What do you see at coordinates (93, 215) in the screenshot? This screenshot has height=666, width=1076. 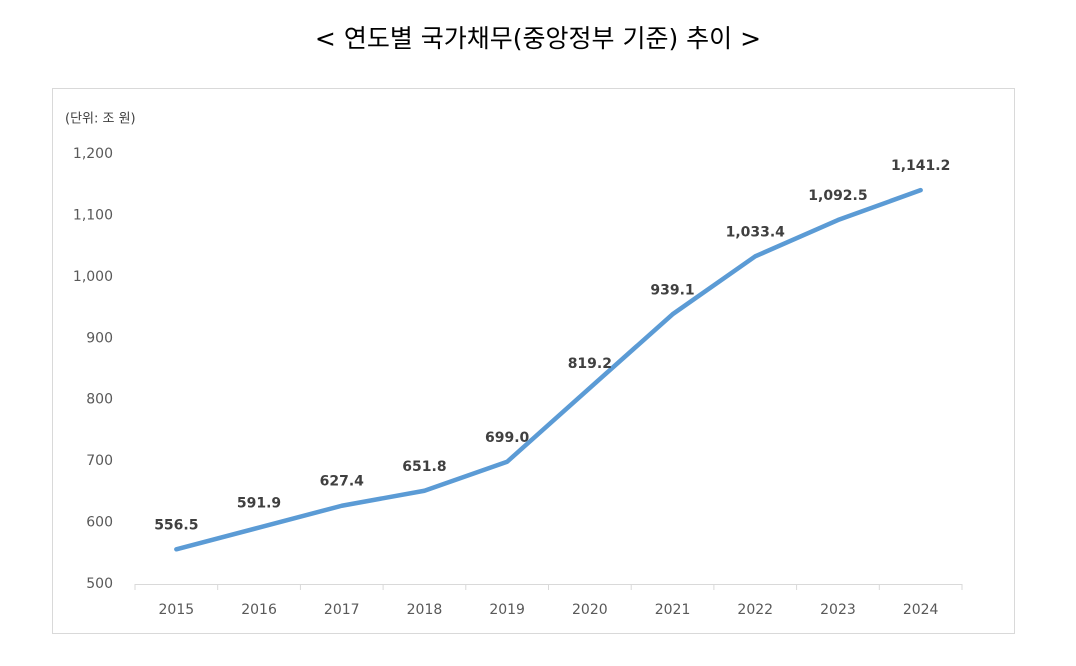 I see `y-tick-label: 1,100` at bounding box center [93, 215].